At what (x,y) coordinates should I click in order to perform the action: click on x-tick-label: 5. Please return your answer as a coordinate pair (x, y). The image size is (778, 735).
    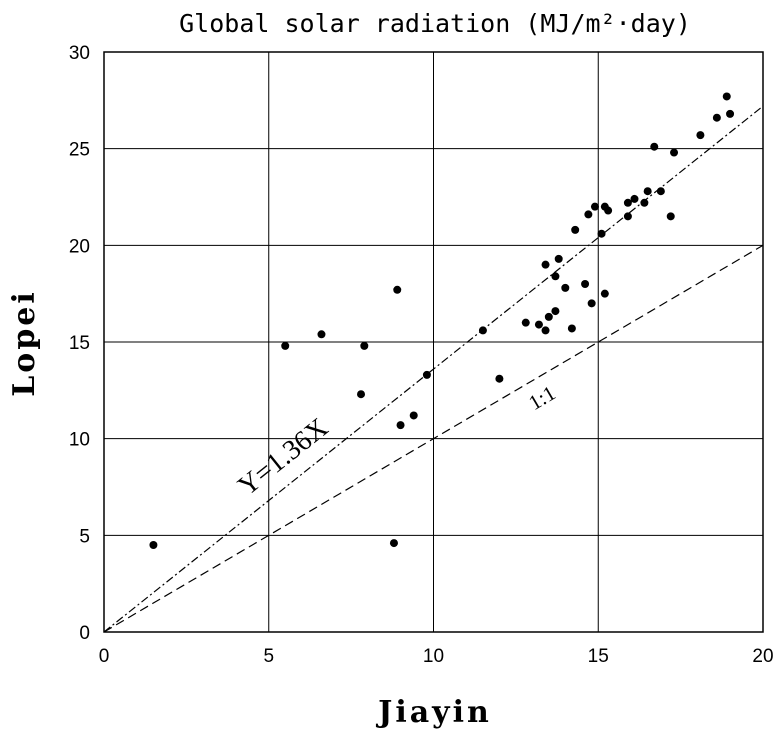
    Looking at the image, I should click on (268, 656).